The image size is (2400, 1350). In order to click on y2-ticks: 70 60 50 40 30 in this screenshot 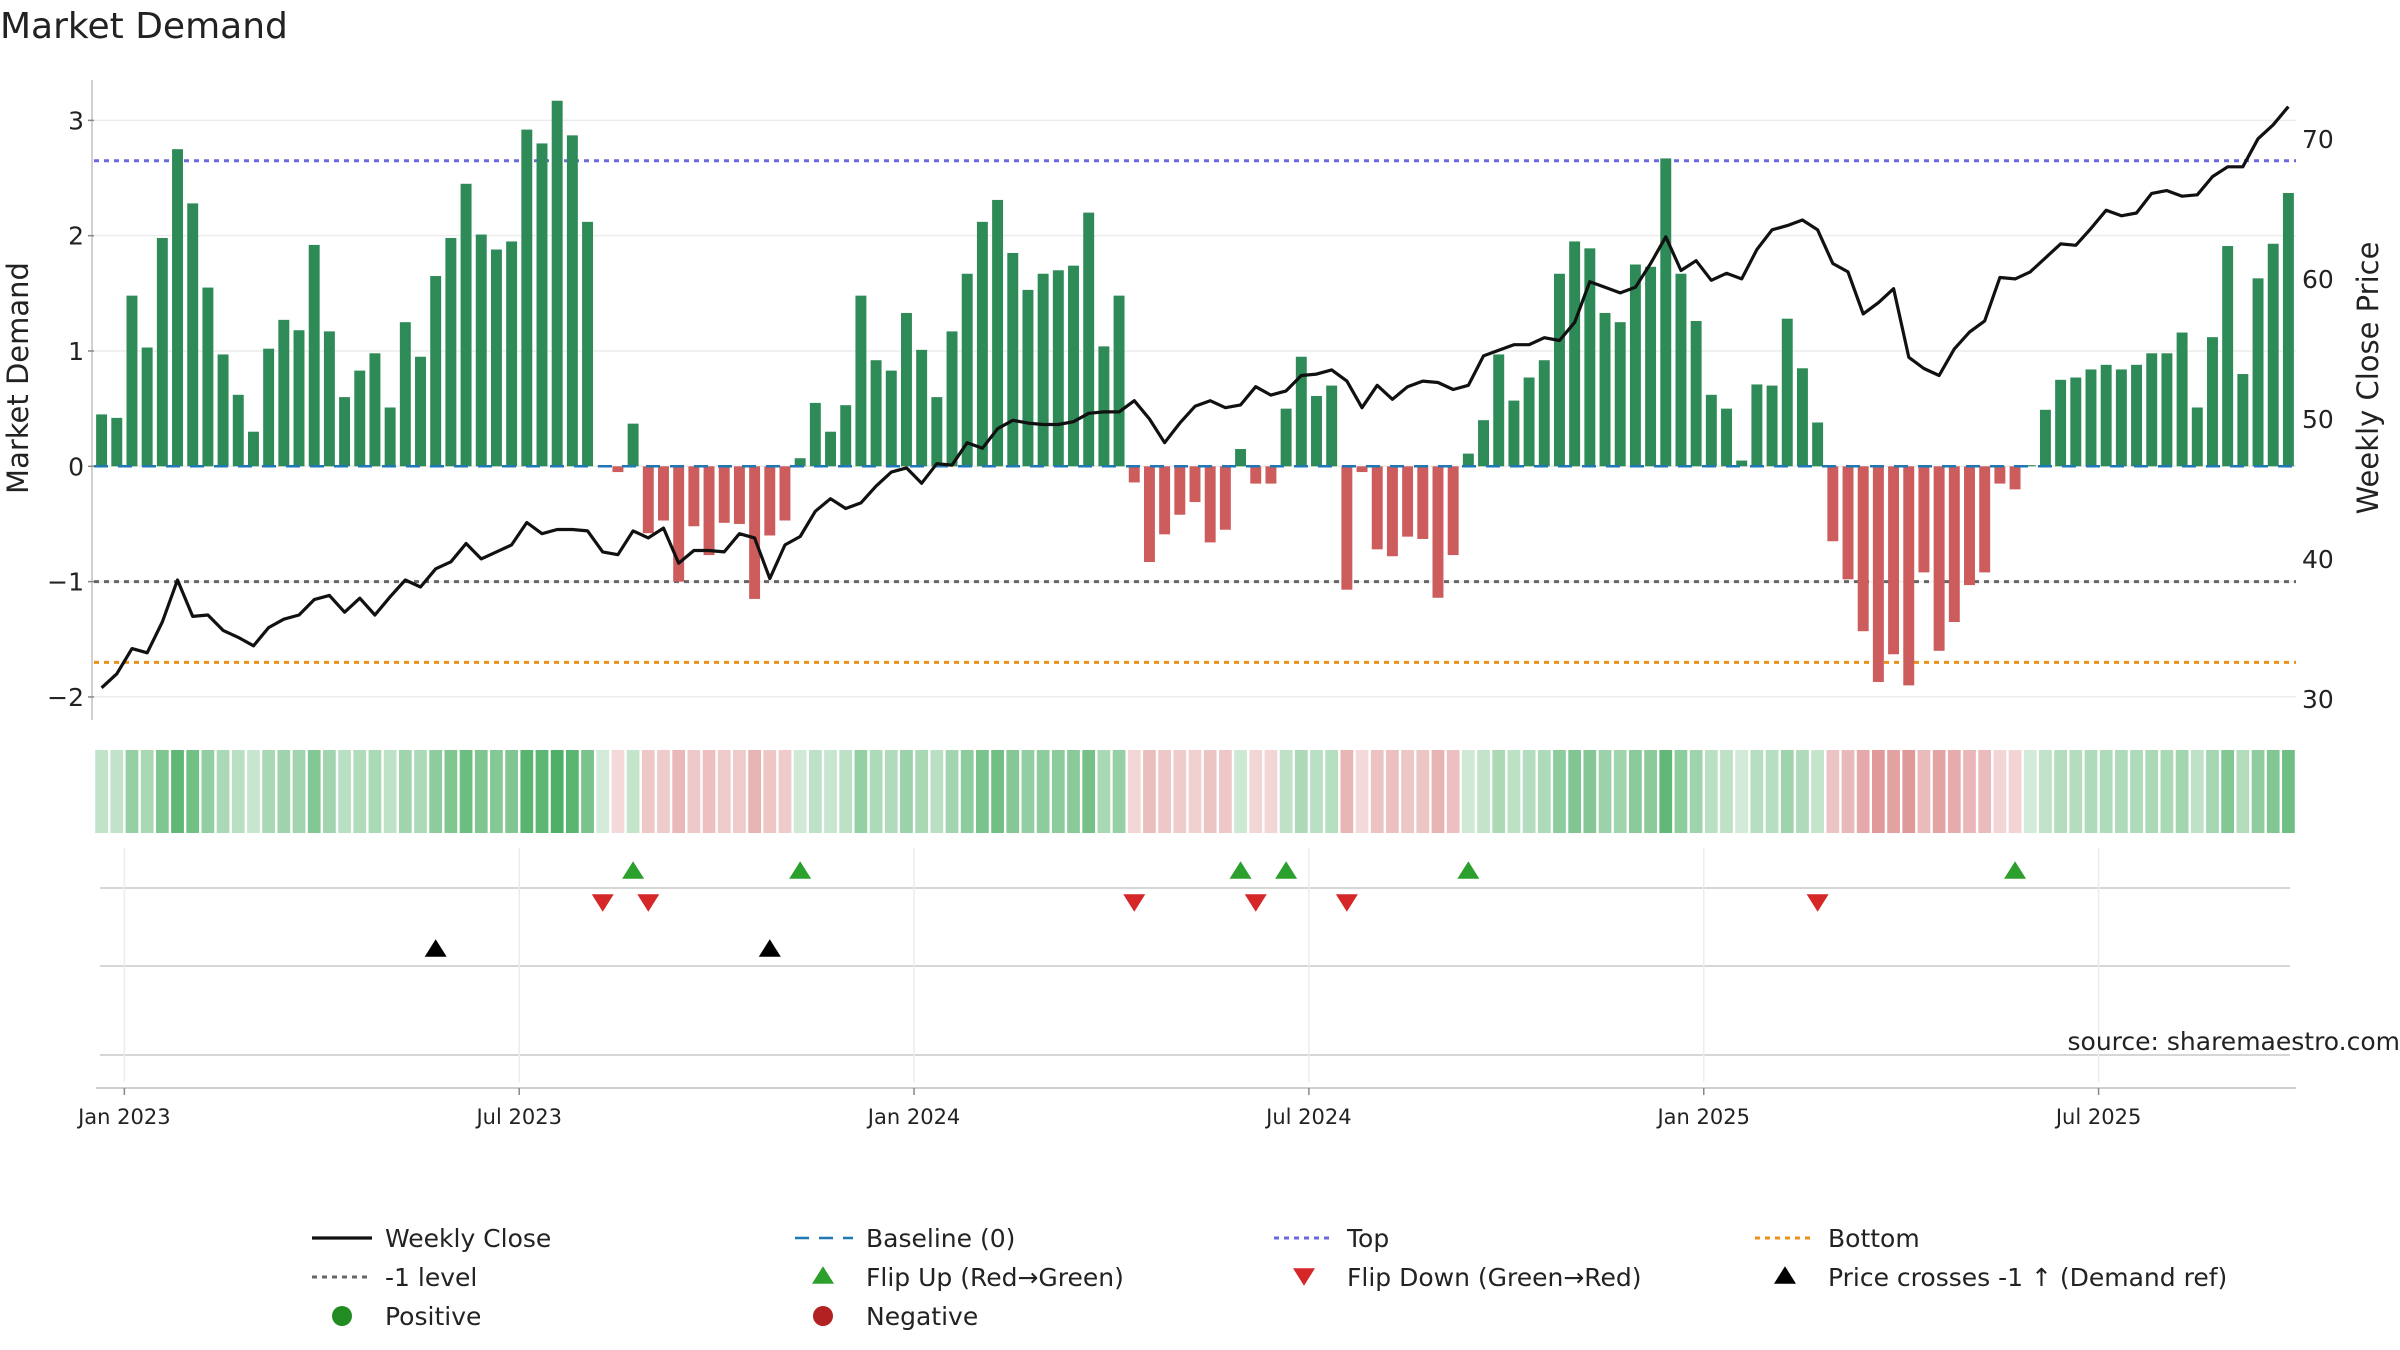, I will do `click(2318, 419)`.